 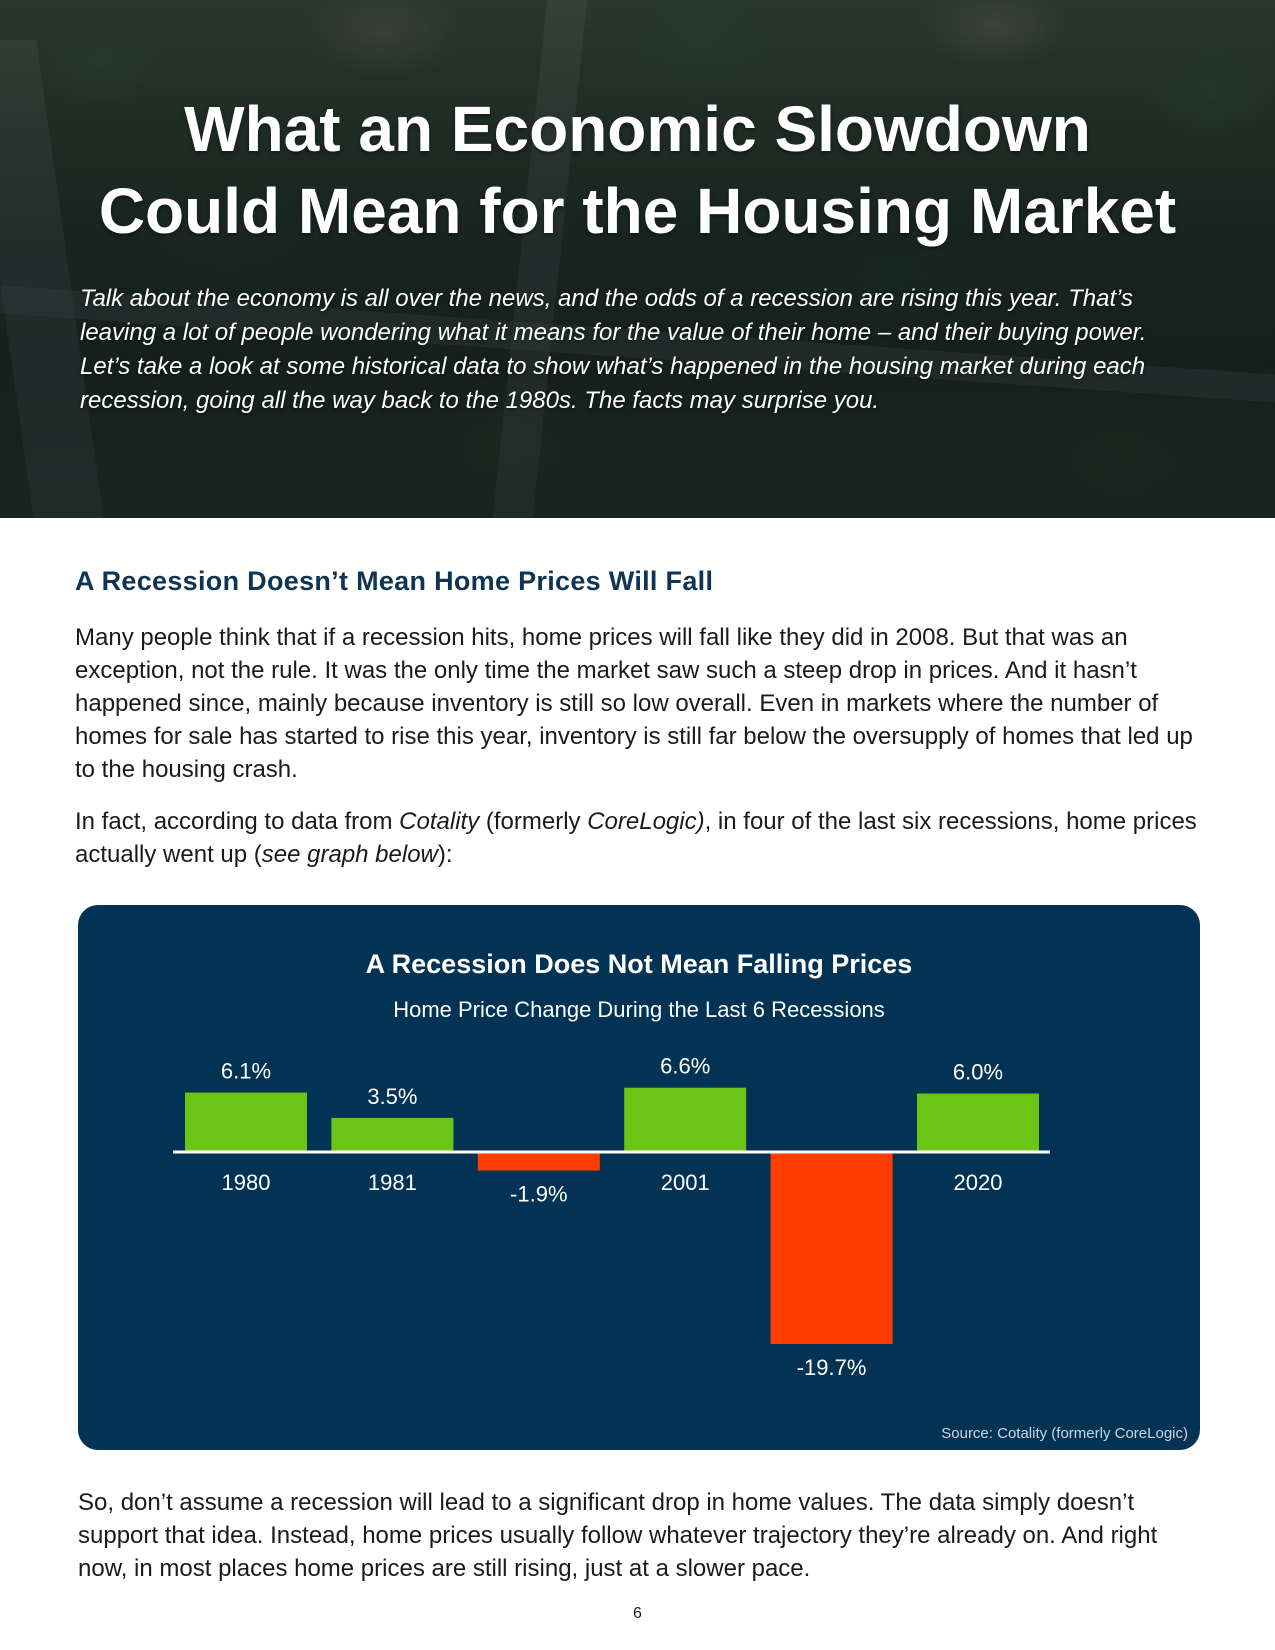 What do you see at coordinates (637, 129) in the screenshot?
I see `title-line-1: What an Economic Slowdown` at bounding box center [637, 129].